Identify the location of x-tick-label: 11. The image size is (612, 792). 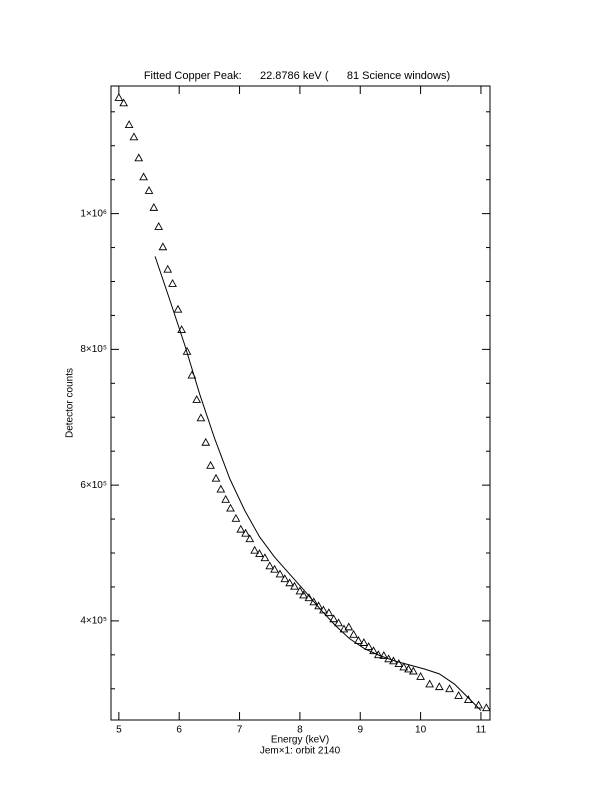
(481, 730).